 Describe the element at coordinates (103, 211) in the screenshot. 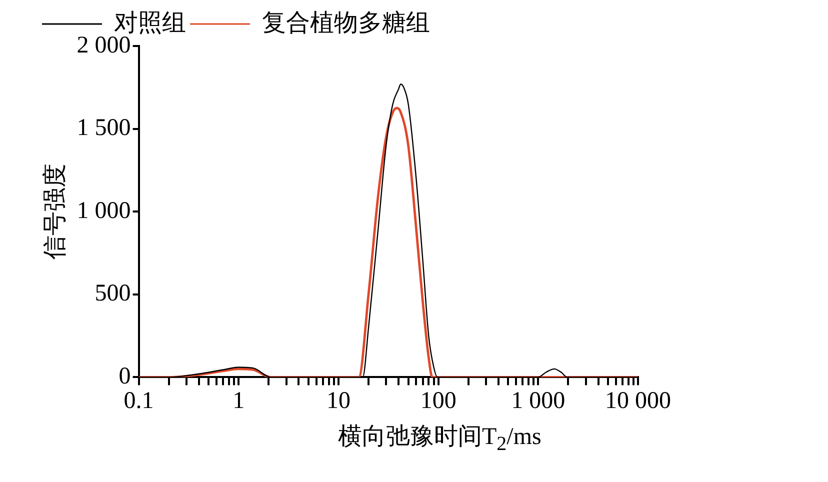

I see `y-tick-label: 1 000` at that location.